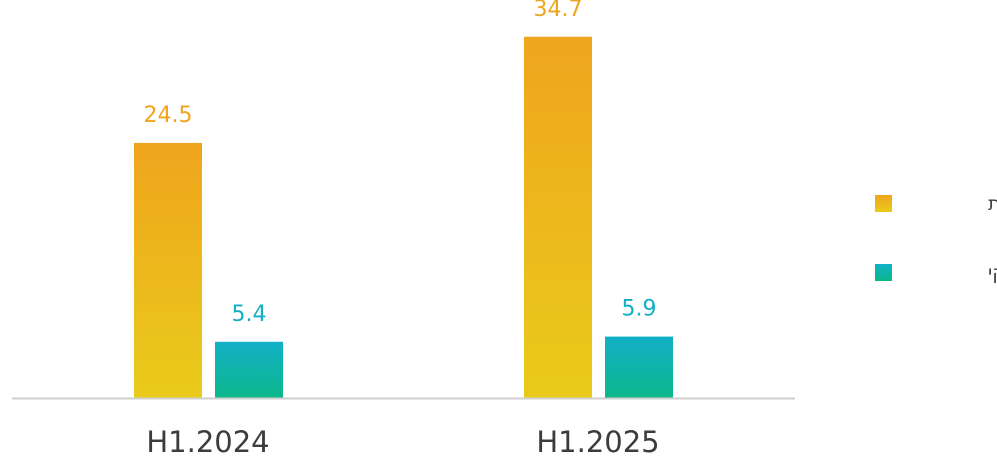 The width and height of the screenshot is (997, 463). I want to click on legend-swatch-net-profit, so click(883, 272).